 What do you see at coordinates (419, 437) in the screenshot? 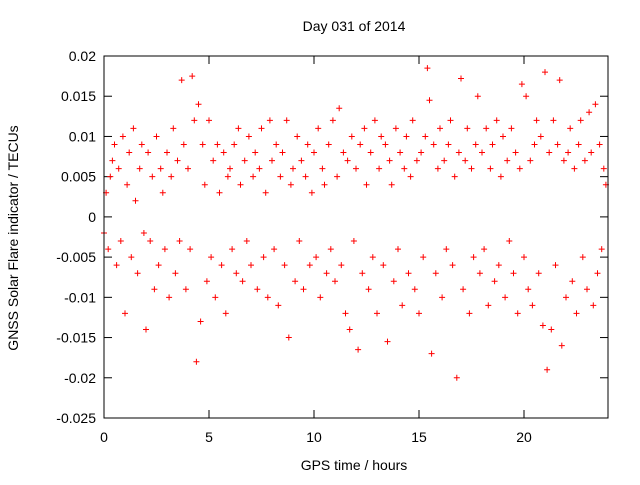
I see `x-tick-label: 15` at bounding box center [419, 437].